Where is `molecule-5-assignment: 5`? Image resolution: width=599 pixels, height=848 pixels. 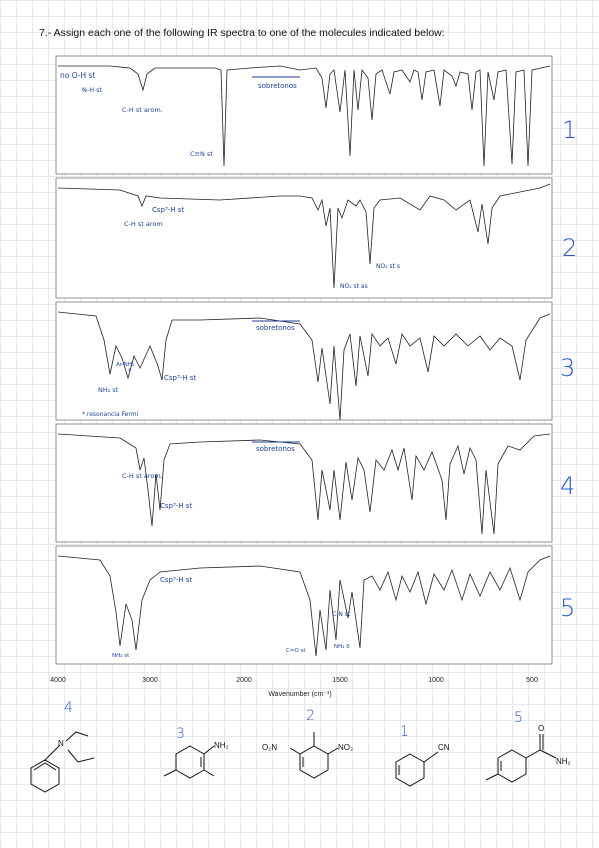 molecule-5-assignment: 5 is located at coordinates (518, 718).